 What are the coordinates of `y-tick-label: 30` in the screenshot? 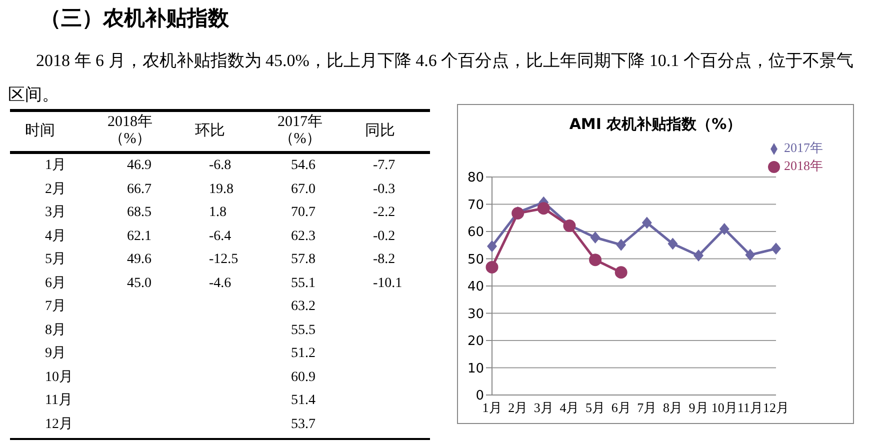 It's located at (475, 314).